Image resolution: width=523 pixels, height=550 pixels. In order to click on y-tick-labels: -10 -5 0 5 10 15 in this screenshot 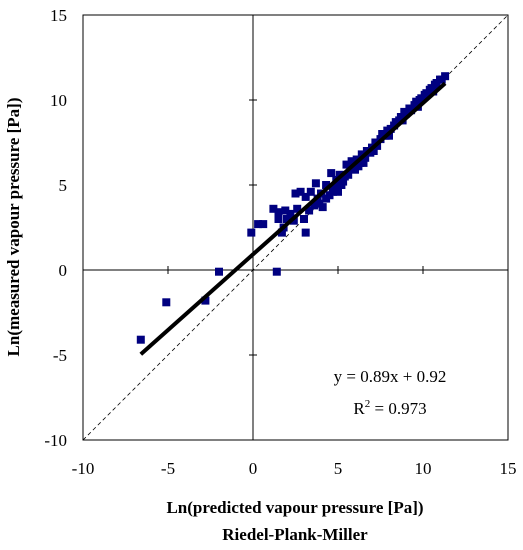, I will do `click(55, 228)`.